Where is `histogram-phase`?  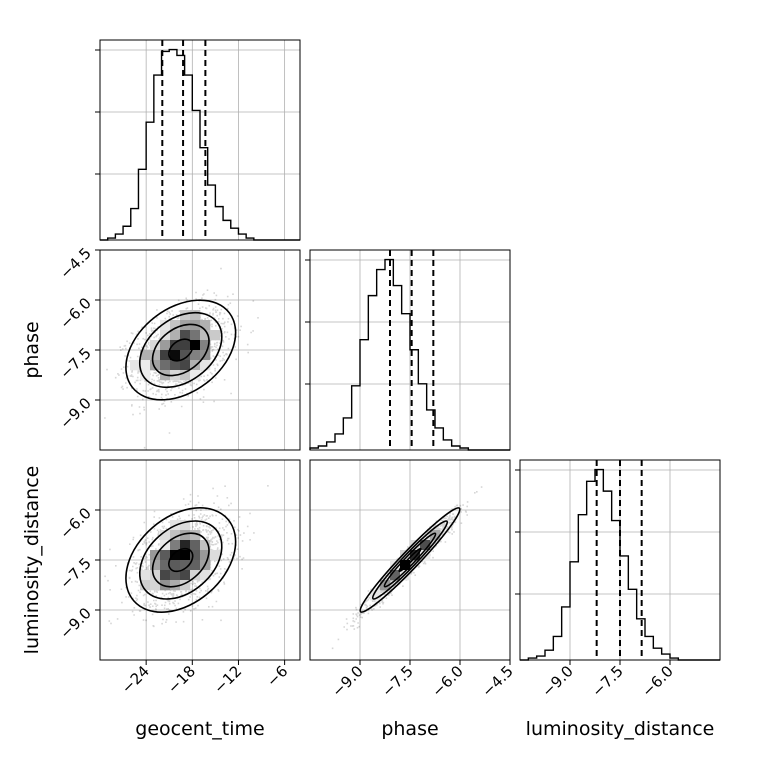 histogram-phase is located at coordinates (409, 354).